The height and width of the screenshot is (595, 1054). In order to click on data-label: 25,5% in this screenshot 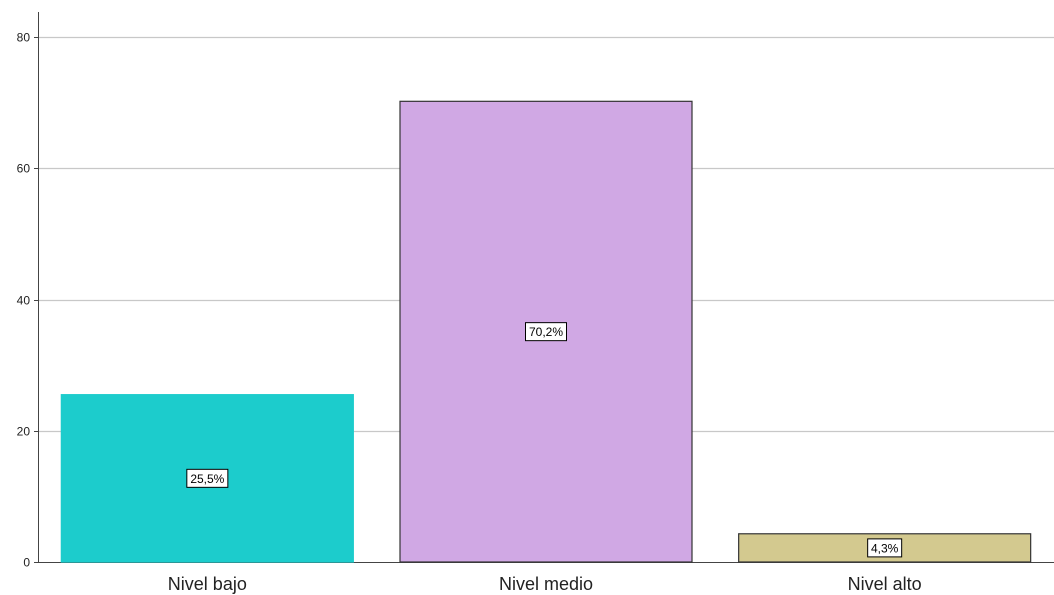, I will do `click(207, 478)`.